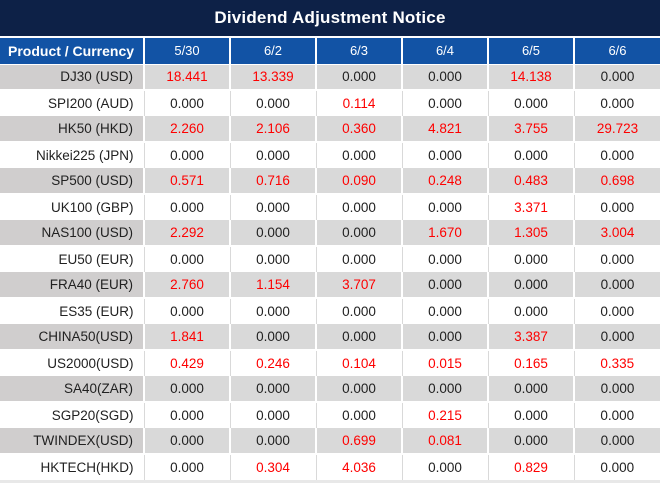 Image resolution: width=660 pixels, height=483 pixels. I want to click on table-row: EU50 (EUR) 0.000 0.000 0.000 0.000 0.000 0.000, so click(330, 259).